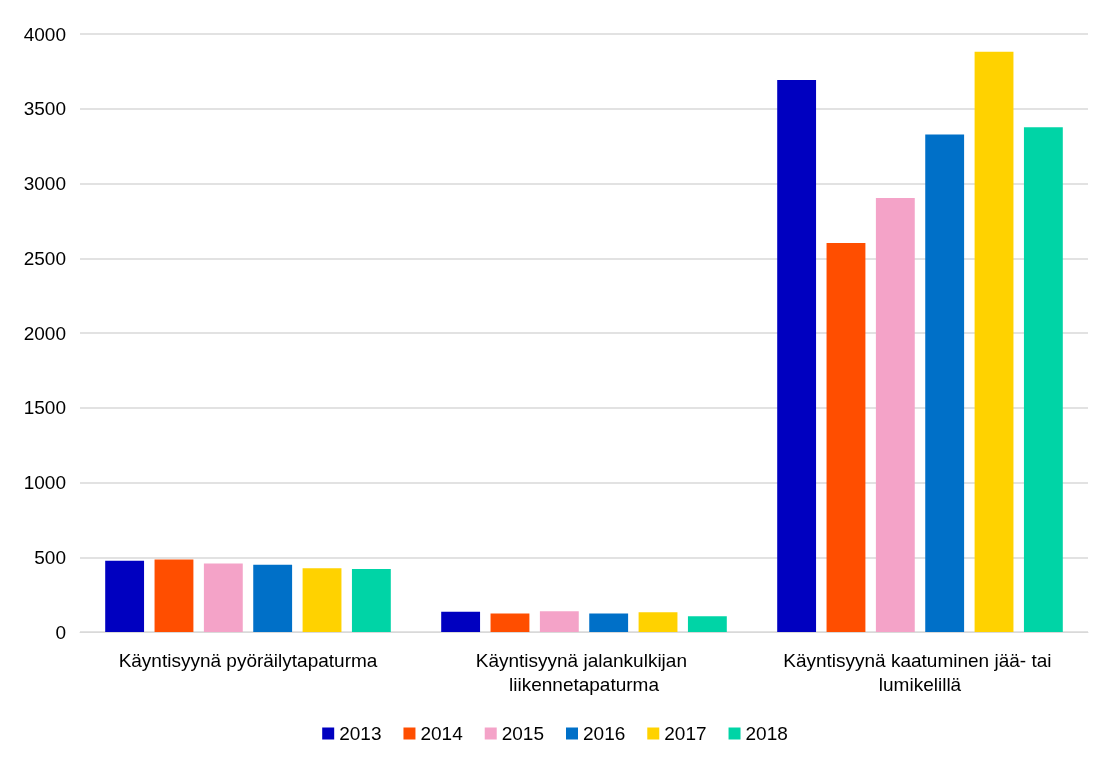  Describe the element at coordinates (584, 672) in the screenshot. I see `x-tick-label: Käyntisyynä jalankulkijan liikennetapaturma` at that location.